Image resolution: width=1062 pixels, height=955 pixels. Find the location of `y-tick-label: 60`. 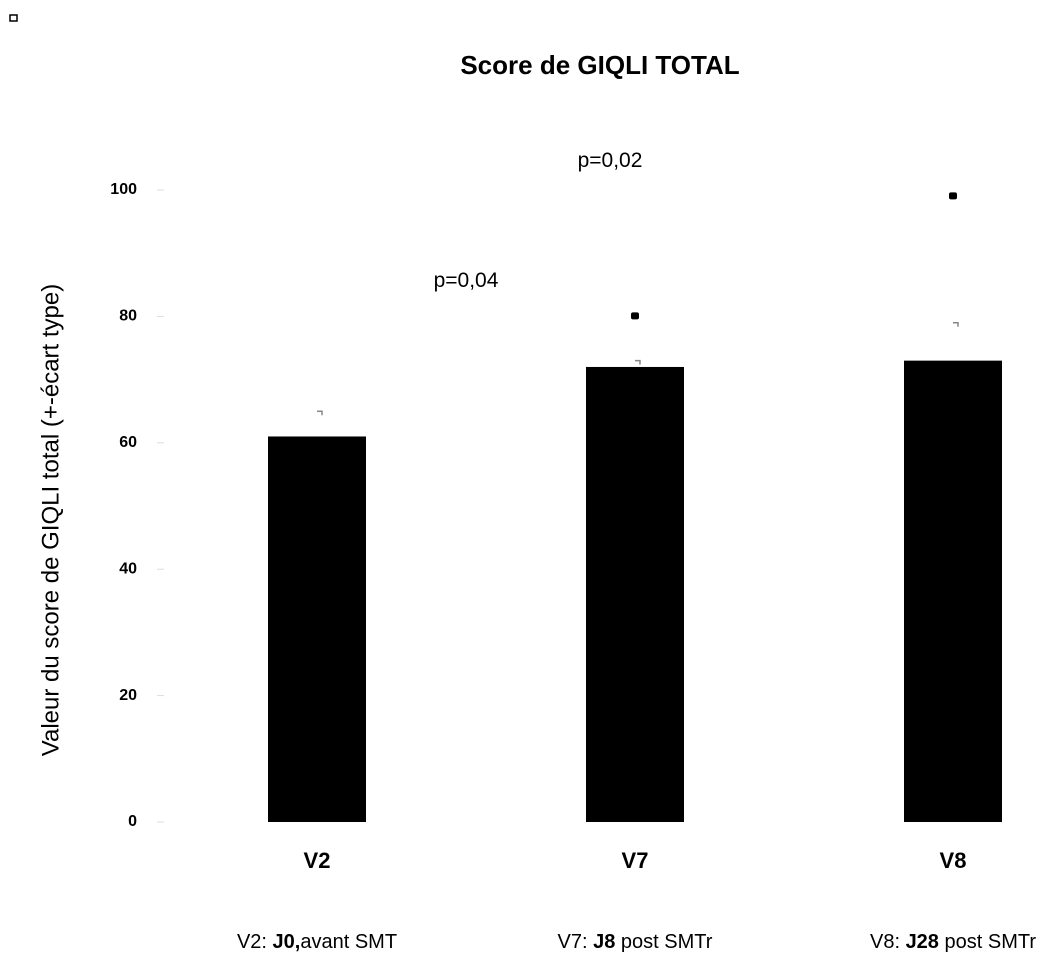

y-tick-label: 60 is located at coordinates (128, 442).